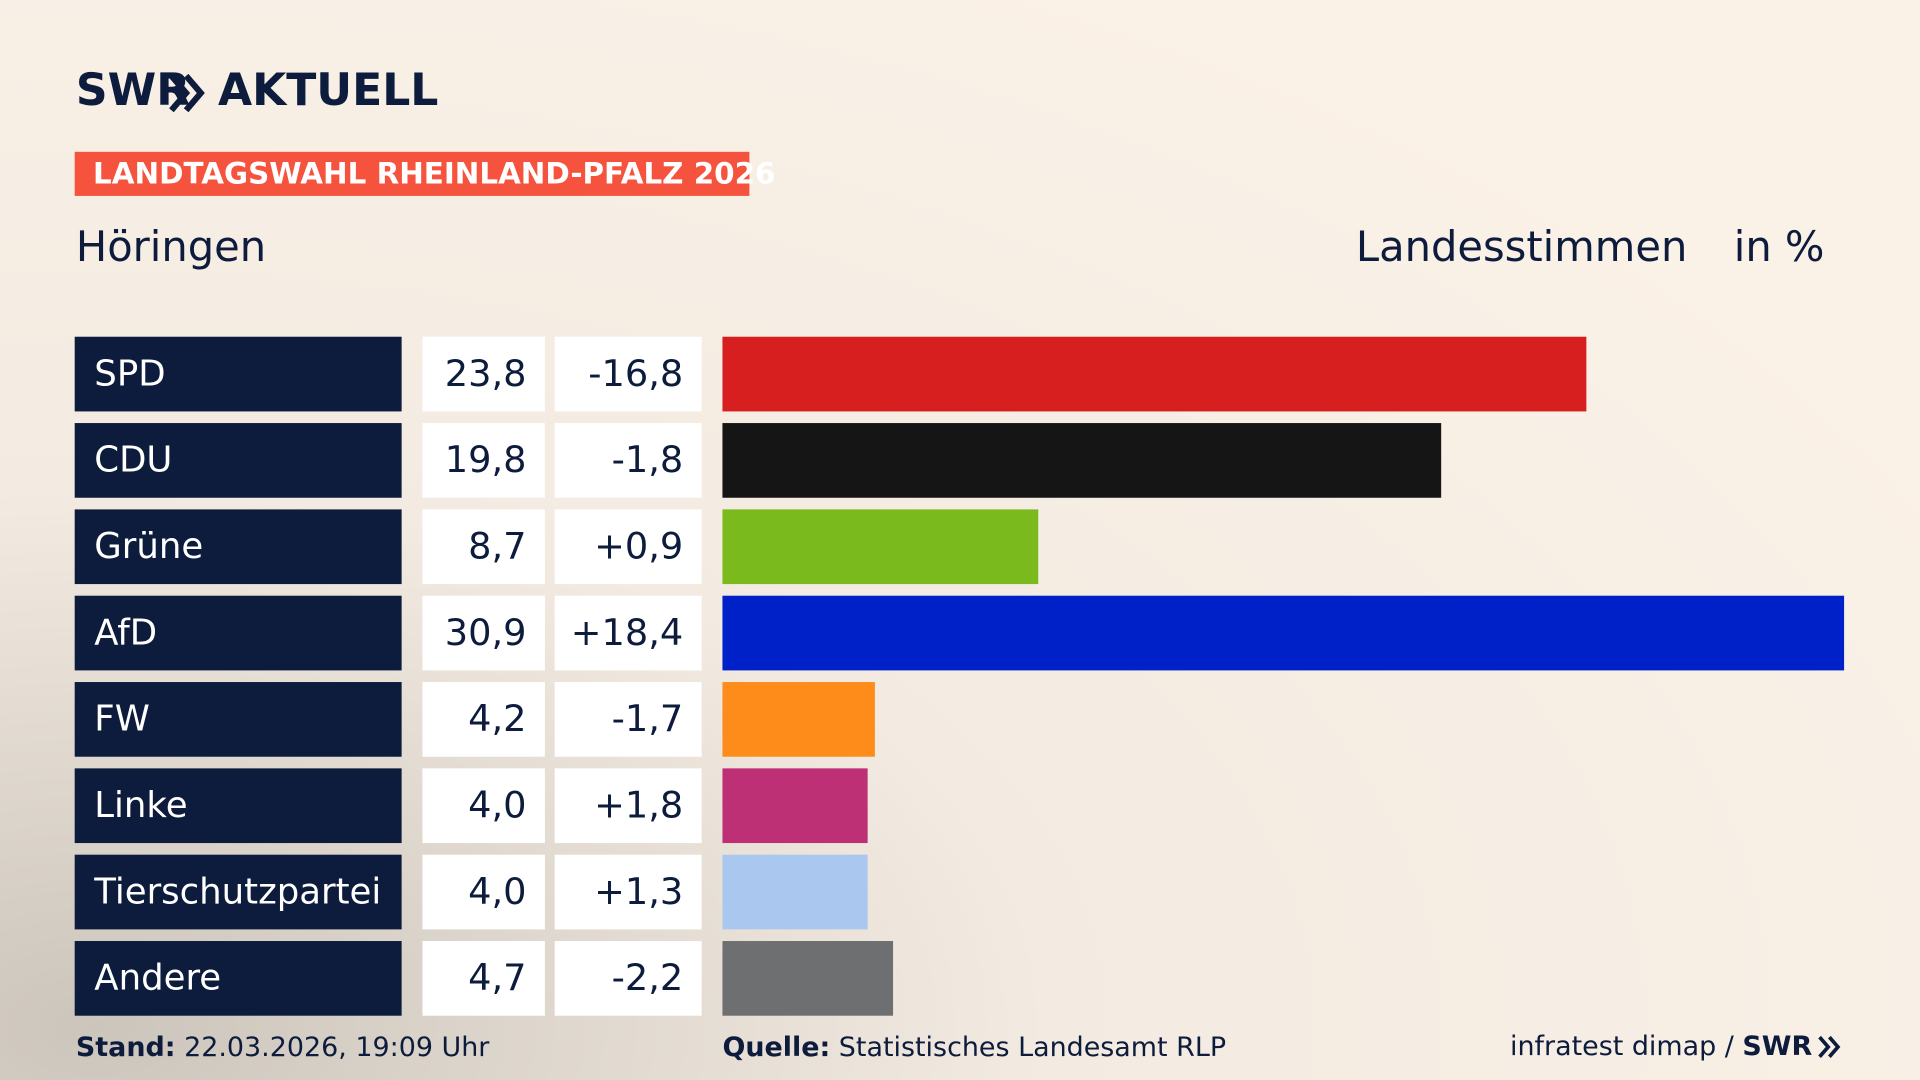 The height and width of the screenshot is (1080, 1920). I want to click on logo-product: AKTUELL, so click(328, 90).